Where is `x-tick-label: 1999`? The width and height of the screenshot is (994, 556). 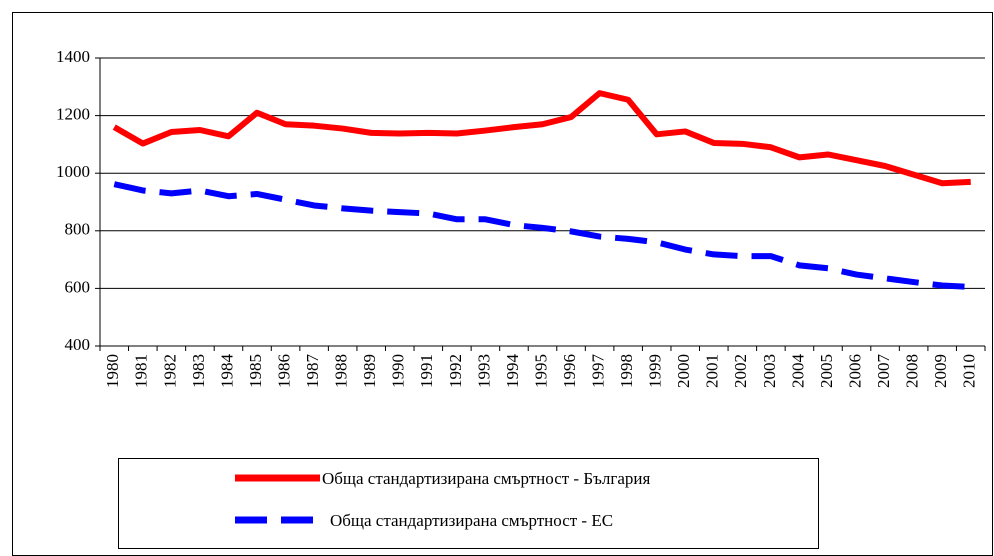 x-tick-label: 1999 is located at coordinates (655, 371).